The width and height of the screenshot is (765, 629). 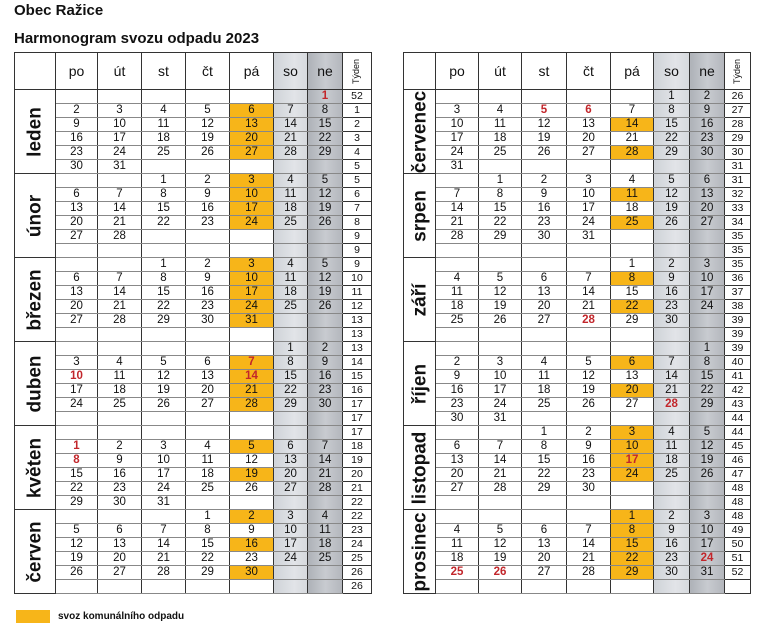 What do you see at coordinates (121, 616) in the screenshot?
I see `legend-label: svoz komunálního odpadu` at bounding box center [121, 616].